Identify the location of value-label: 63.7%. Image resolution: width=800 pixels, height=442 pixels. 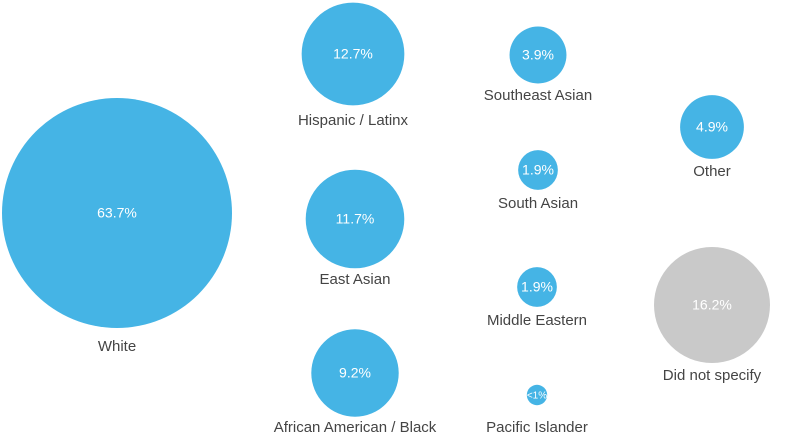
(117, 213).